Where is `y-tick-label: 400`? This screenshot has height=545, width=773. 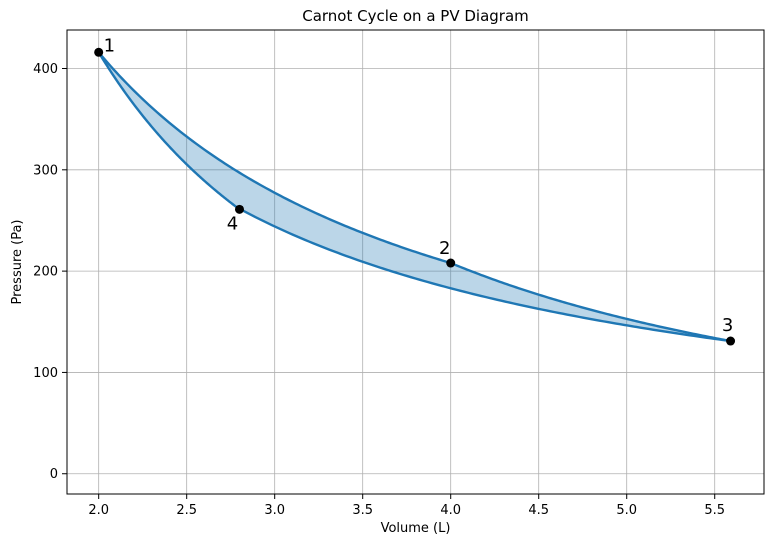 y-tick-label: 400 is located at coordinates (45, 69).